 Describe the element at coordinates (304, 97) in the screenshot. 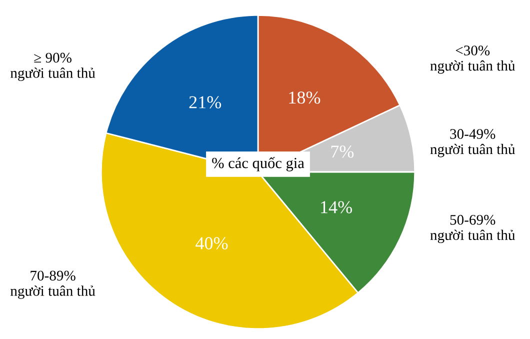

I see `data-label: 18%` at that location.